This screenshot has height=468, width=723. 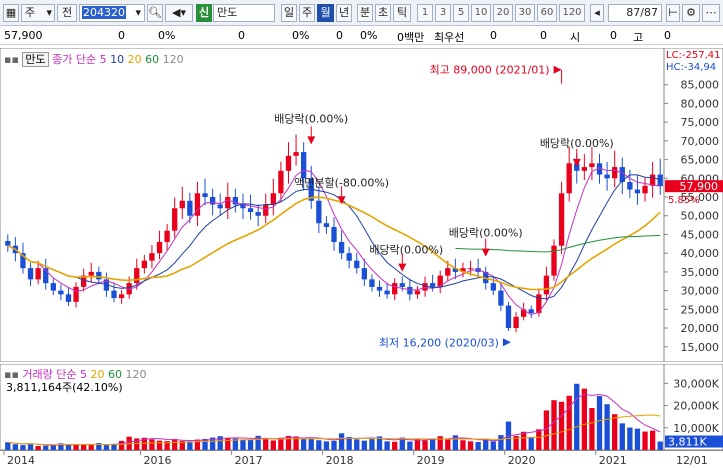 I want to click on price-tick-label: 25,000, so click(x=700, y=309).